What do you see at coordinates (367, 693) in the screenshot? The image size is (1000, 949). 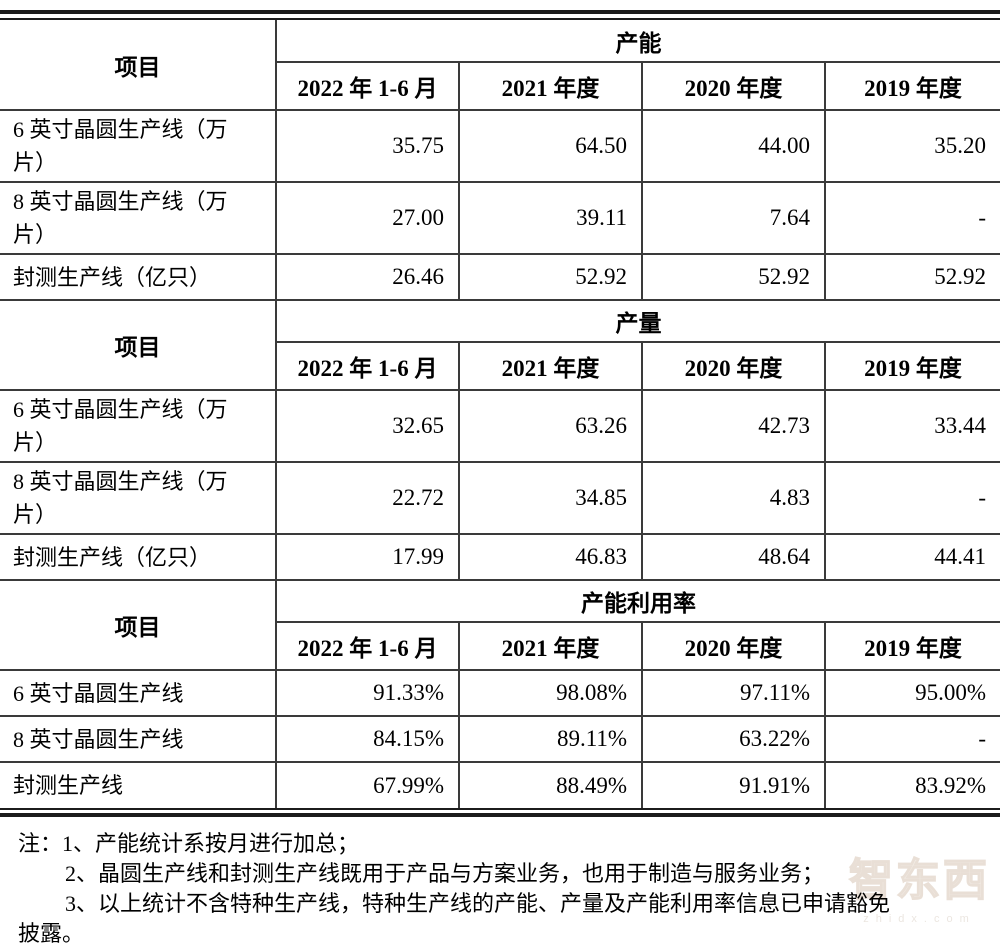 I see `value-cell: 91.33%` at bounding box center [367, 693].